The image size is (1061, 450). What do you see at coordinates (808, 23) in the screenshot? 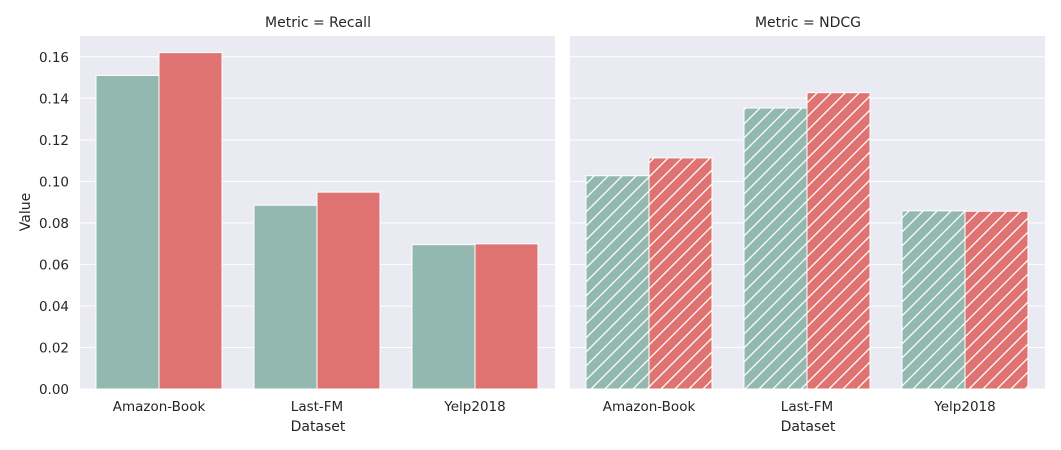
I see `ndcg-panel-title: Metric = NDCG` at bounding box center [808, 23].